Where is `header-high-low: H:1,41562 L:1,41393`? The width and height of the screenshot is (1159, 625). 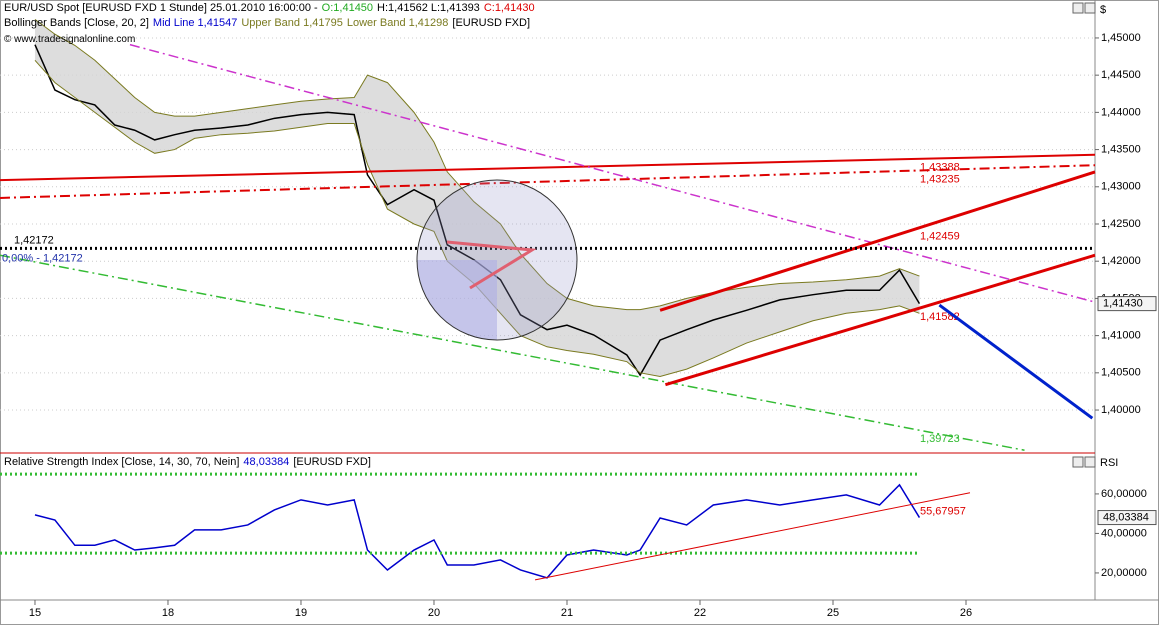 header-high-low: H:1,41562 L:1,41393 is located at coordinates (428, 8).